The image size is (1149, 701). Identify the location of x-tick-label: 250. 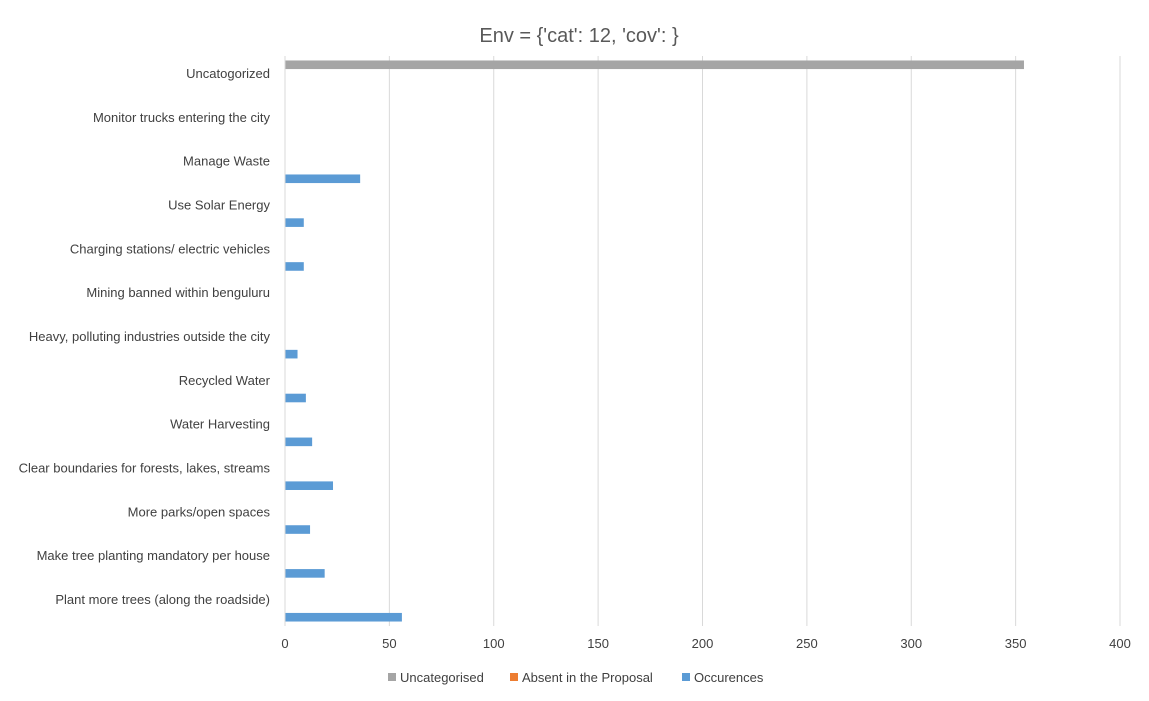
(807, 643).